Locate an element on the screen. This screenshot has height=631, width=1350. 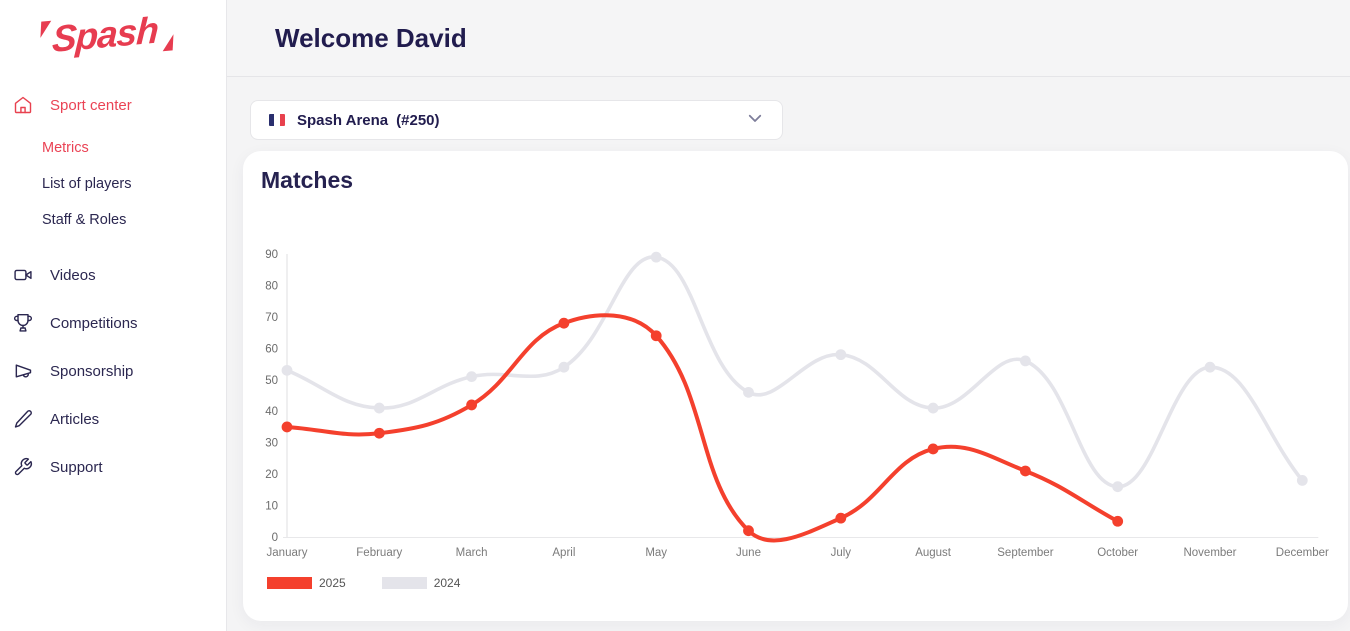
sidebar-item-list-of-players: List of players is located at coordinates (134, 184).